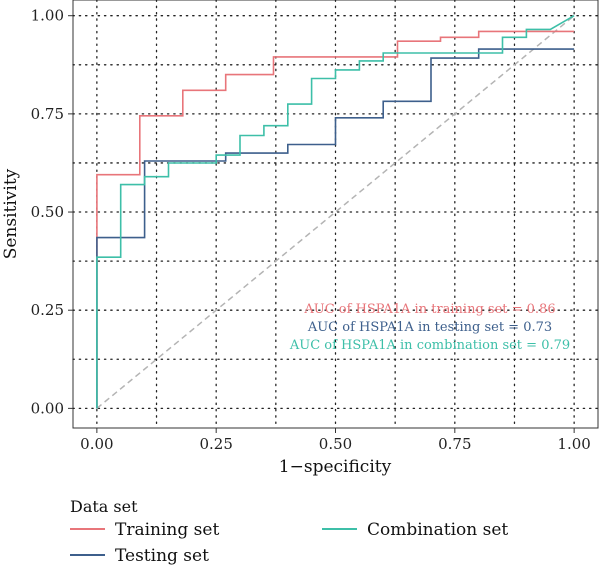 This screenshot has height=567, width=600. Describe the element at coordinates (47, 310) in the screenshot. I see `y-tick-label: 0.25` at that location.